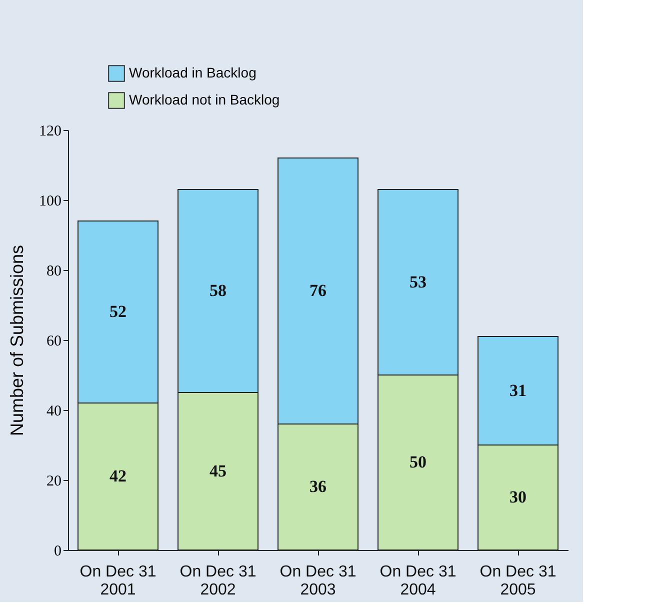 The height and width of the screenshot is (609, 646). I want to click on y-tick-label: 40, so click(54, 412).